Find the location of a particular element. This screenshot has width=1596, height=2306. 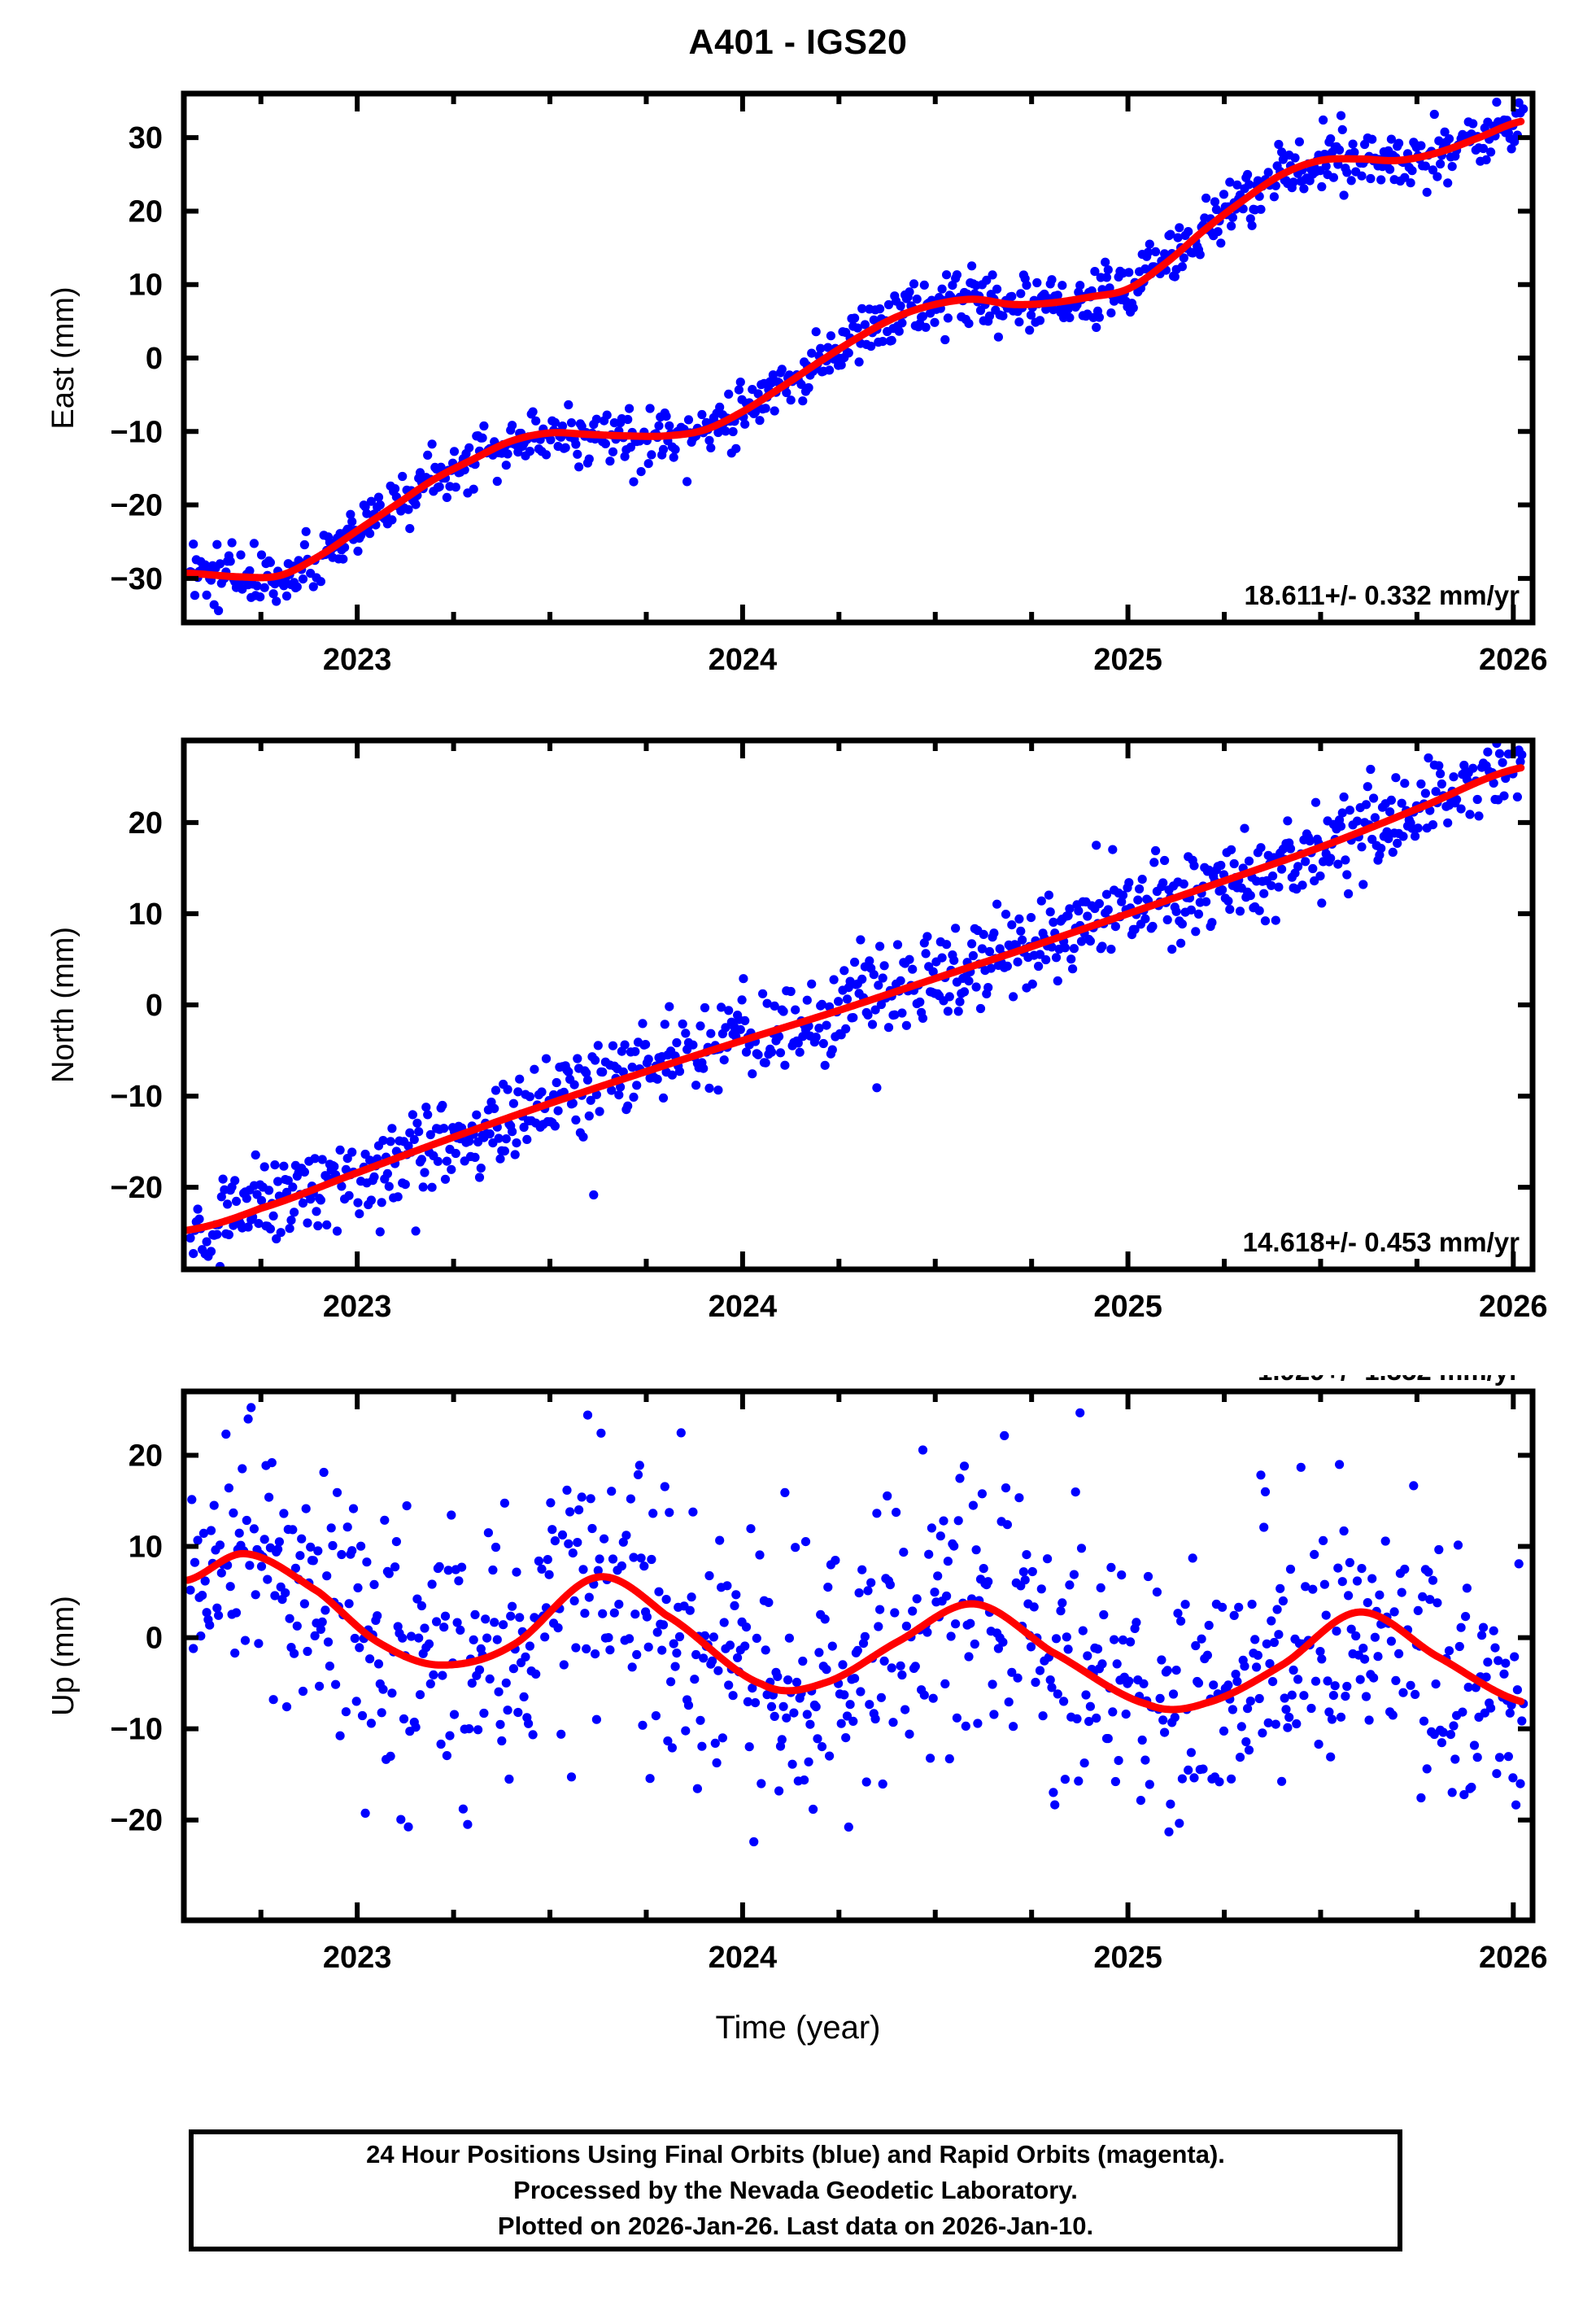

y-axis-title: Up (mm) is located at coordinates (63, 1656).